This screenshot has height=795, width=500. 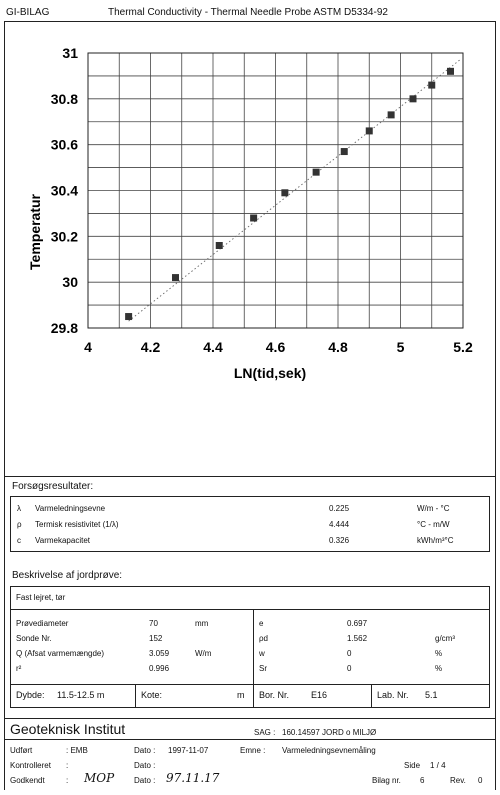 I want to click on godkendt-label: Godkendt, so click(x=27, y=780).